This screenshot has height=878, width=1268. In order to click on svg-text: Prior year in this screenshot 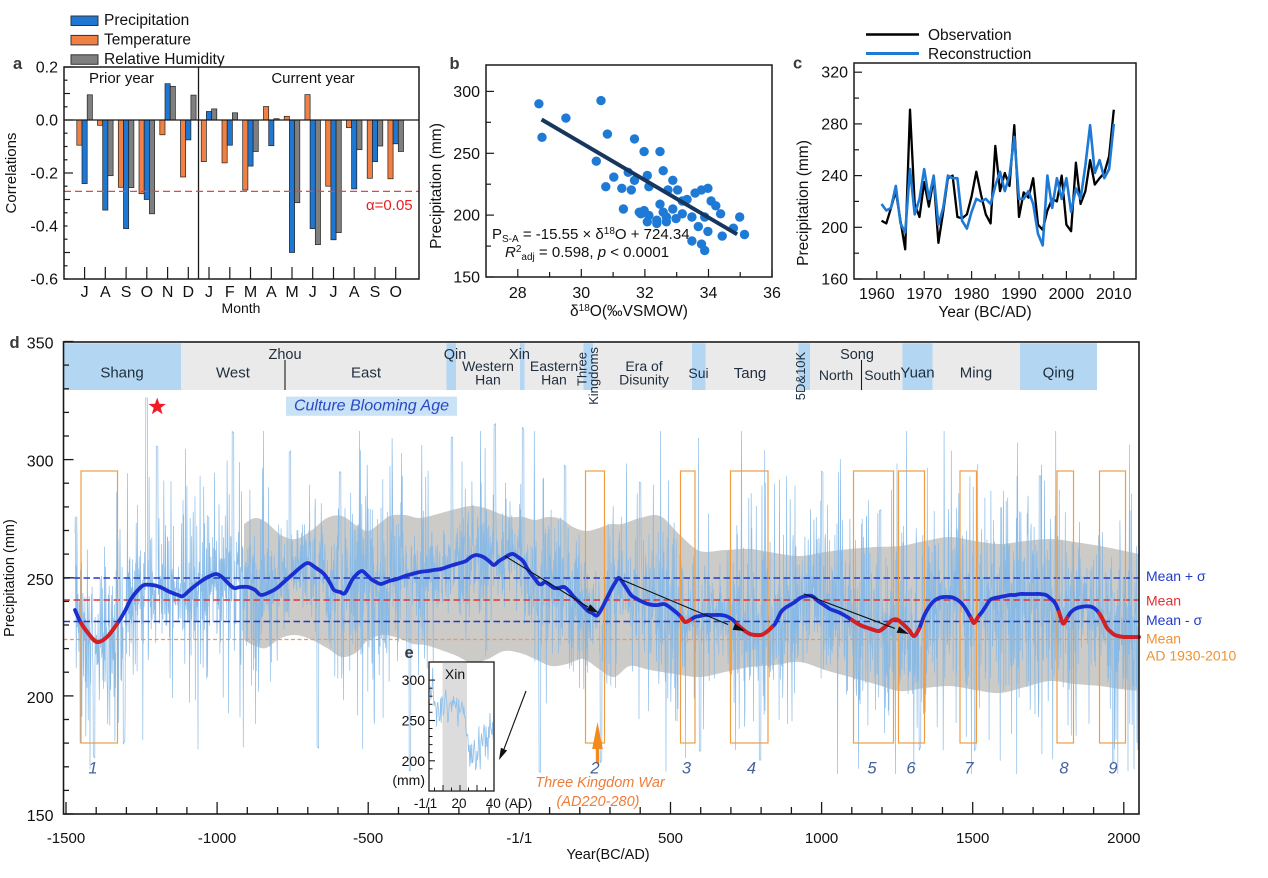, I will do `click(121, 78)`.